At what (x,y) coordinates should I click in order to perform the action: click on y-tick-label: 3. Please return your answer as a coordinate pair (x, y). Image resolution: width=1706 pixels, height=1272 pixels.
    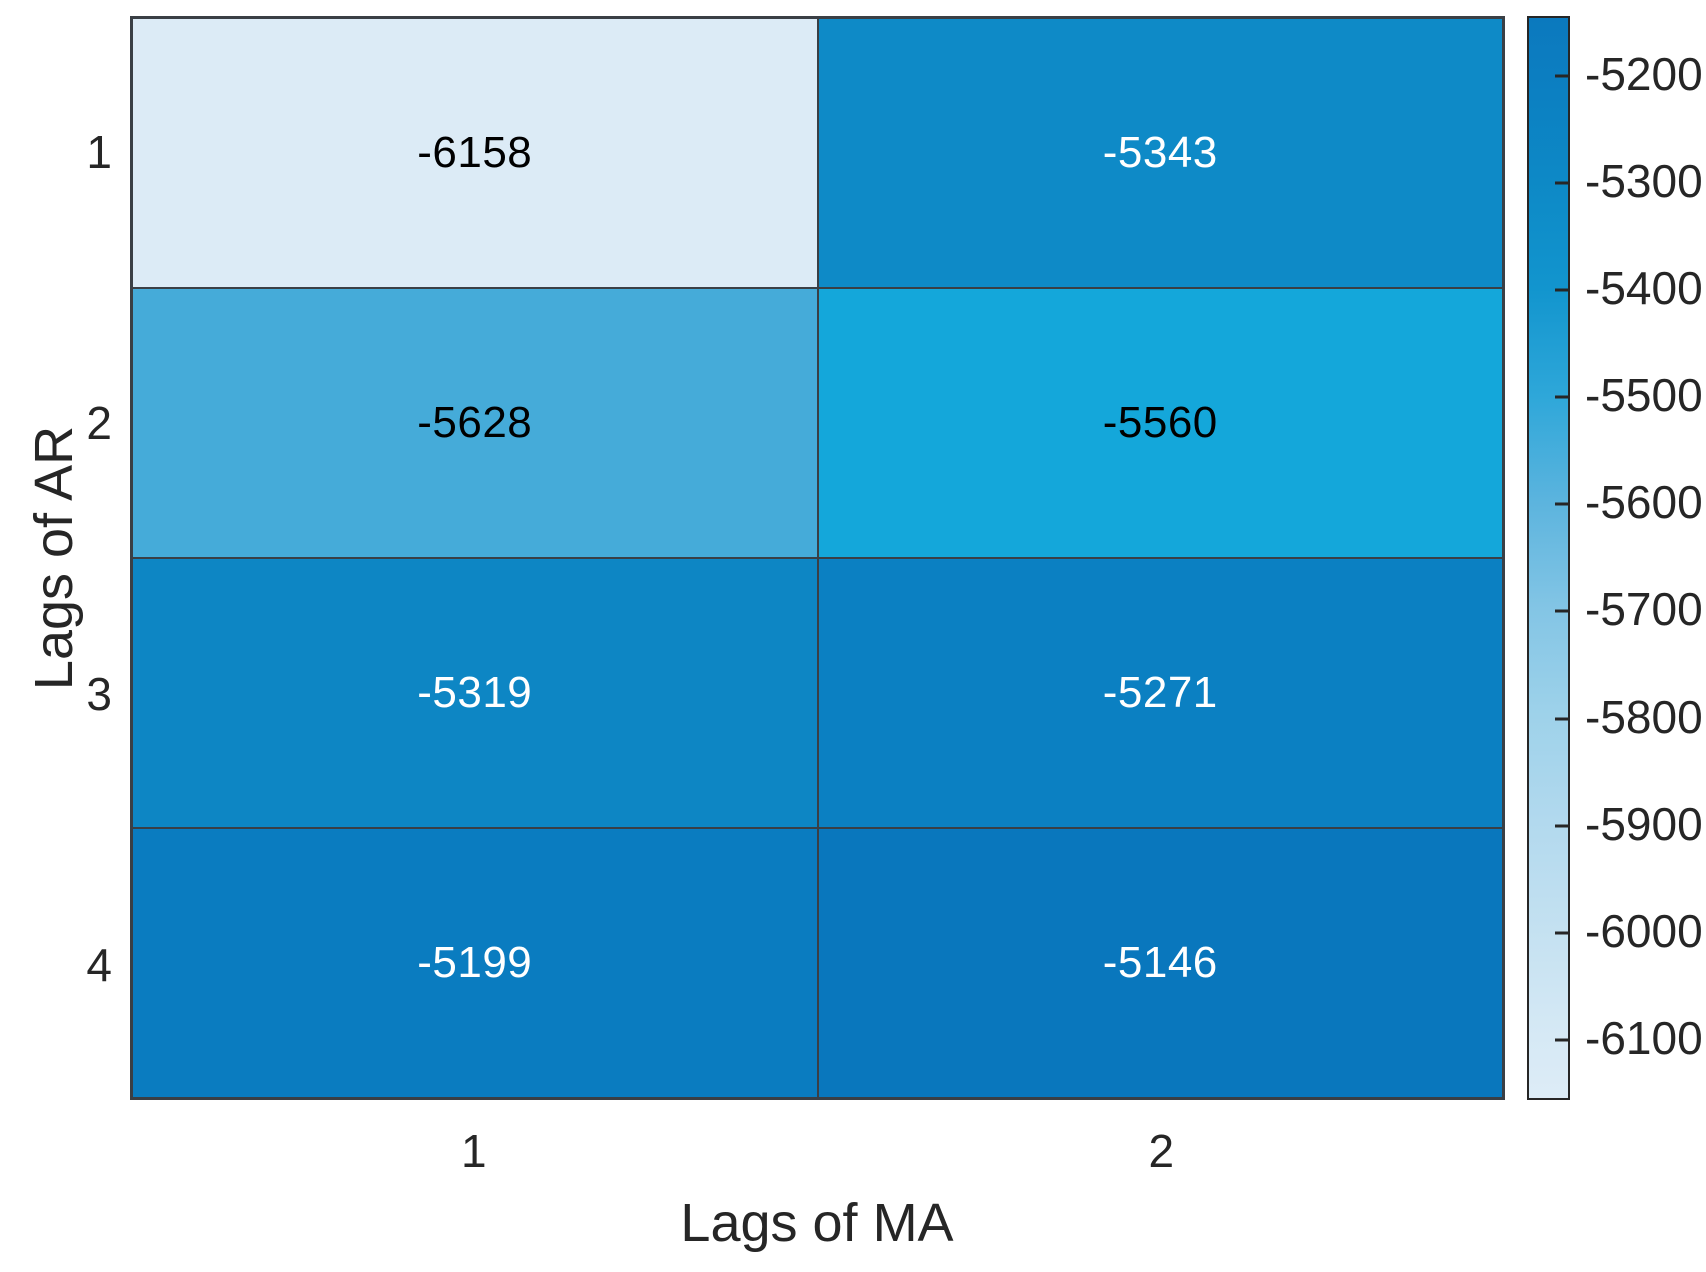
    Looking at the image, I should click on (99, 693).